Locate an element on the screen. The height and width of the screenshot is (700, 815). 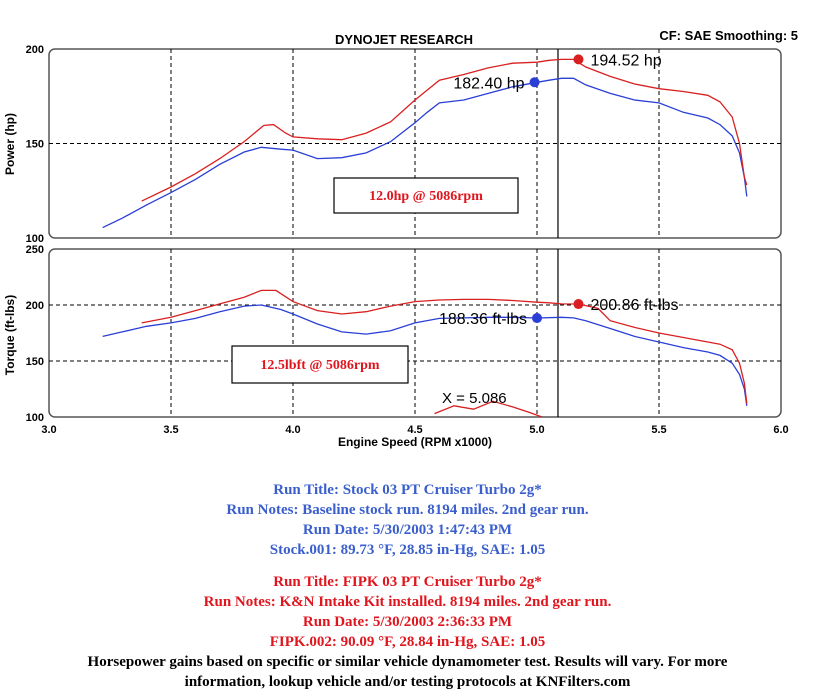
hp-gain-text: 12.0hp @ 5086rpm is located at coordinates (426, 196).